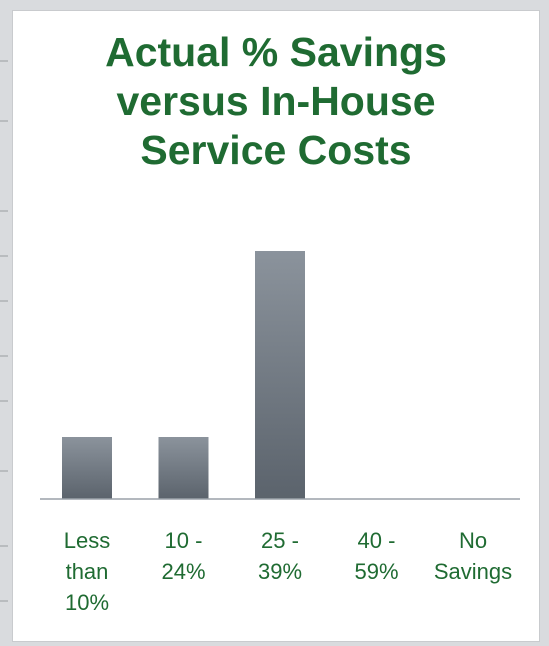 Image resolution: width=549 pixels, height=646 pixels. I want to click on x-tick-label-line: than, so click(87, 571).